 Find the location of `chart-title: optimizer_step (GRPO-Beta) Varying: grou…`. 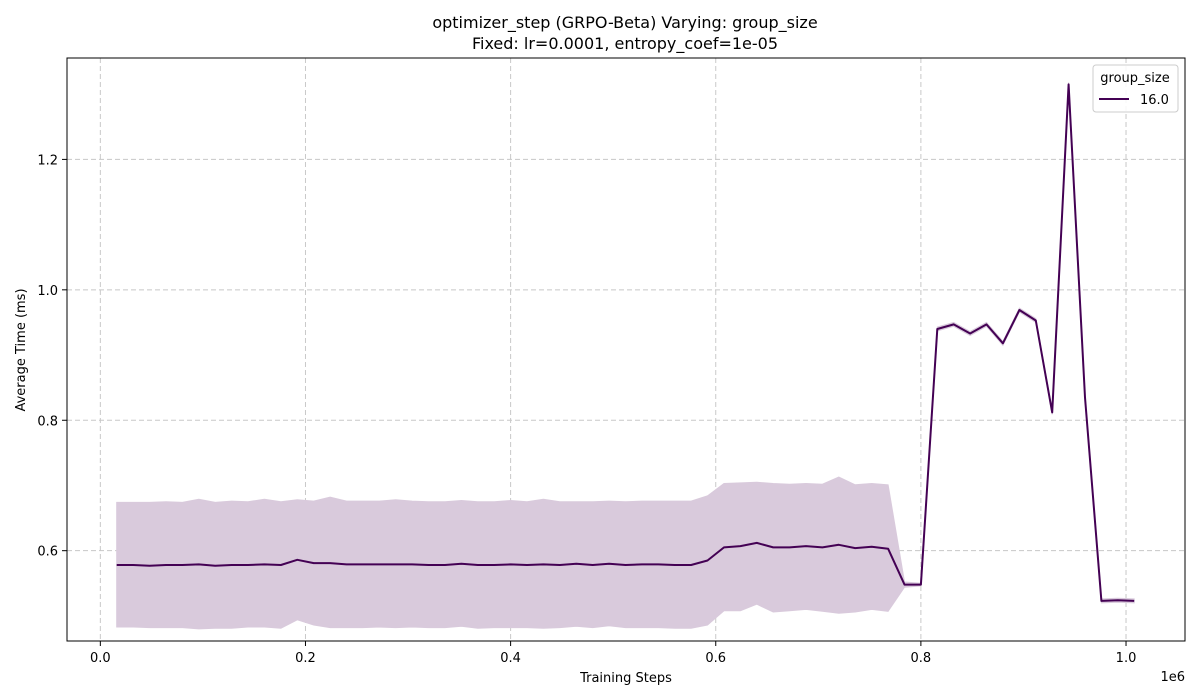

chart-title: optimizer_step (GRPO-Beta) Varying: grou… is located at coordinates (624, 23).